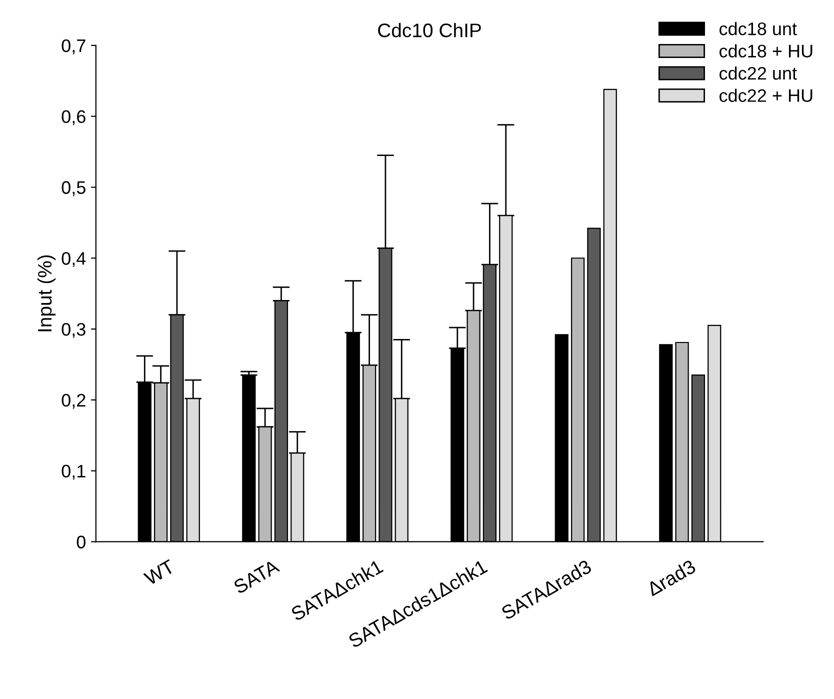 This screenshot has height=699, width=834. I want to click on y-tick-label: 0,3, so click(74, 330).